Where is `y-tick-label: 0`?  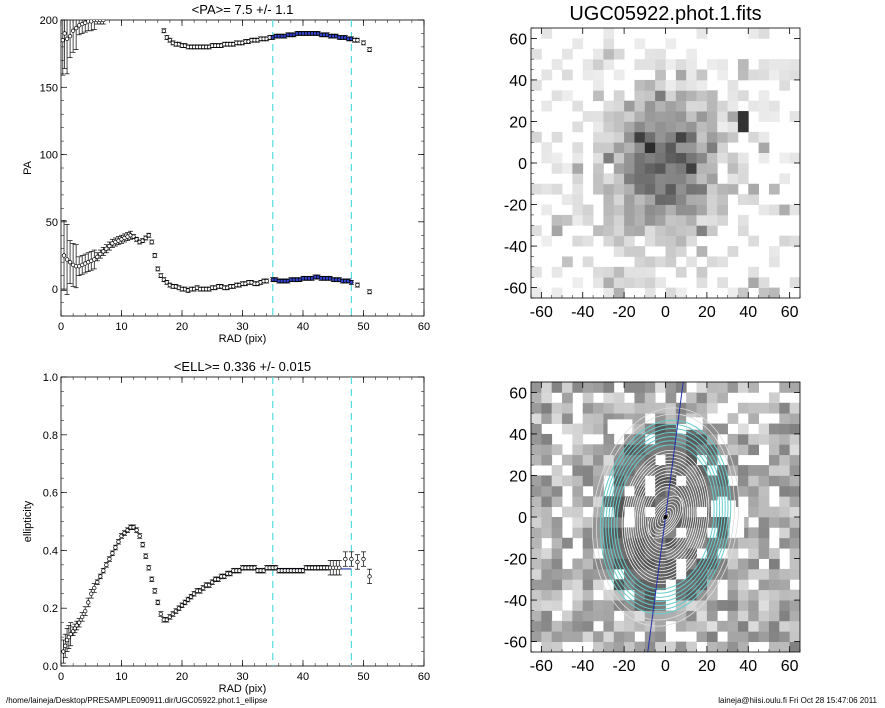
y-tick-label: 0 is located at coordinates (55, 290).